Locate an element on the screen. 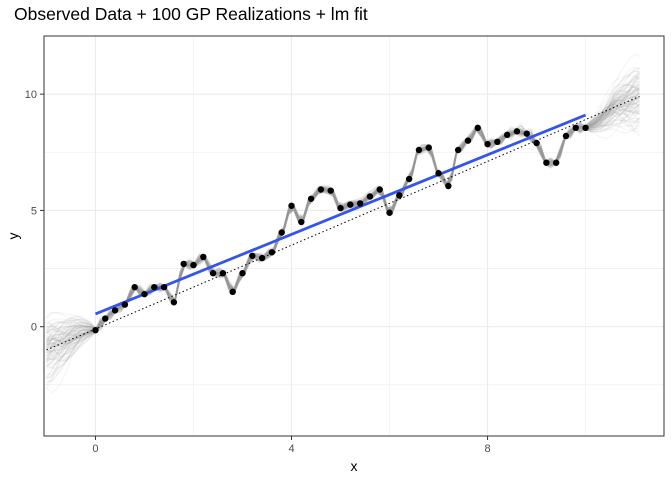 The image size is (672, 480). x-tick-label: 8 is located at coordinates (487, 449).